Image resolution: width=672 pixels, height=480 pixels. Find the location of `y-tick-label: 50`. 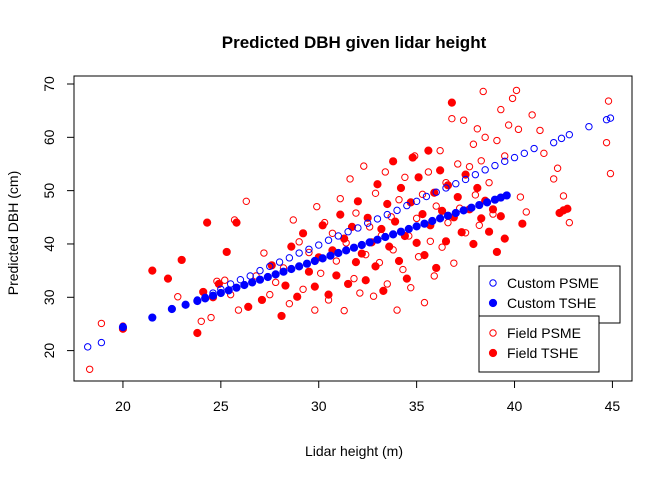

y-tick-label: 50 is located at coordinates (49, 191).